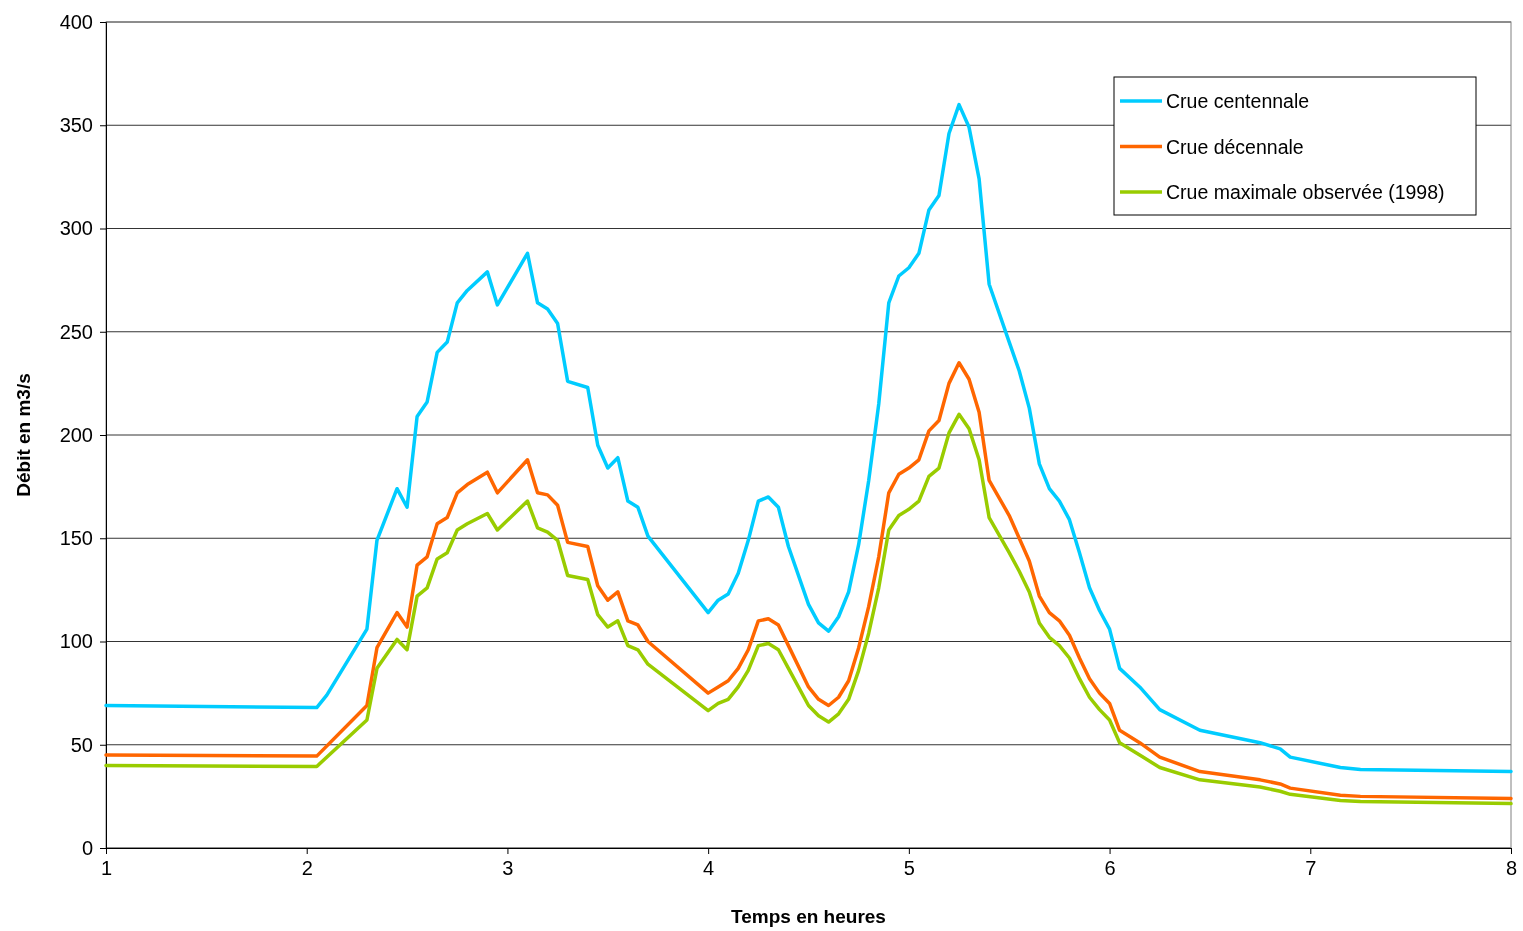 This screenshot has height=931, width=1523. Describe the element at coordinates (76, 331) in the screenshot. I see `y-tick-label: 250` at that location.